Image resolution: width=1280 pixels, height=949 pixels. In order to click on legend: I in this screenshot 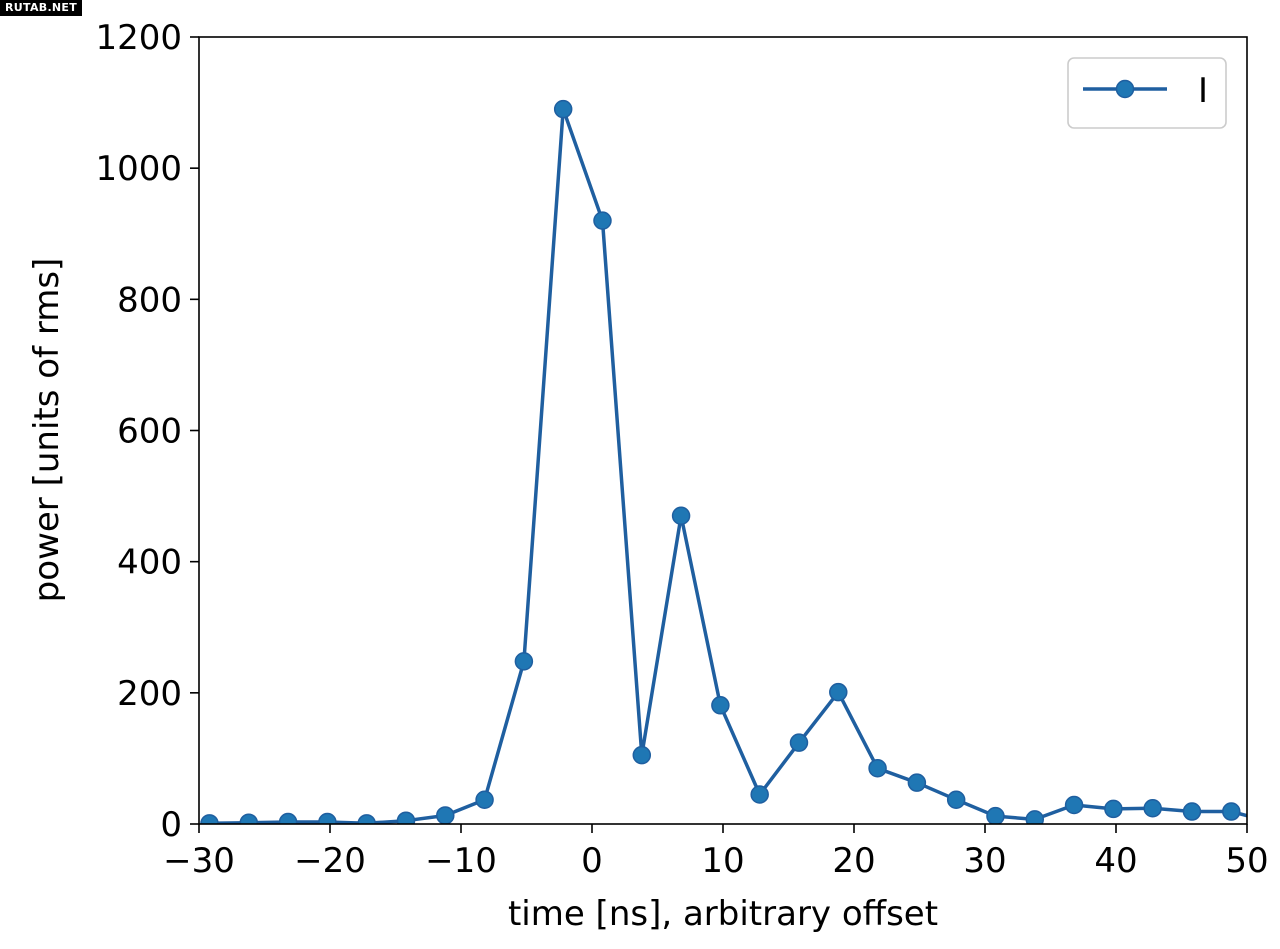, I will do `click(1147, 93)`.